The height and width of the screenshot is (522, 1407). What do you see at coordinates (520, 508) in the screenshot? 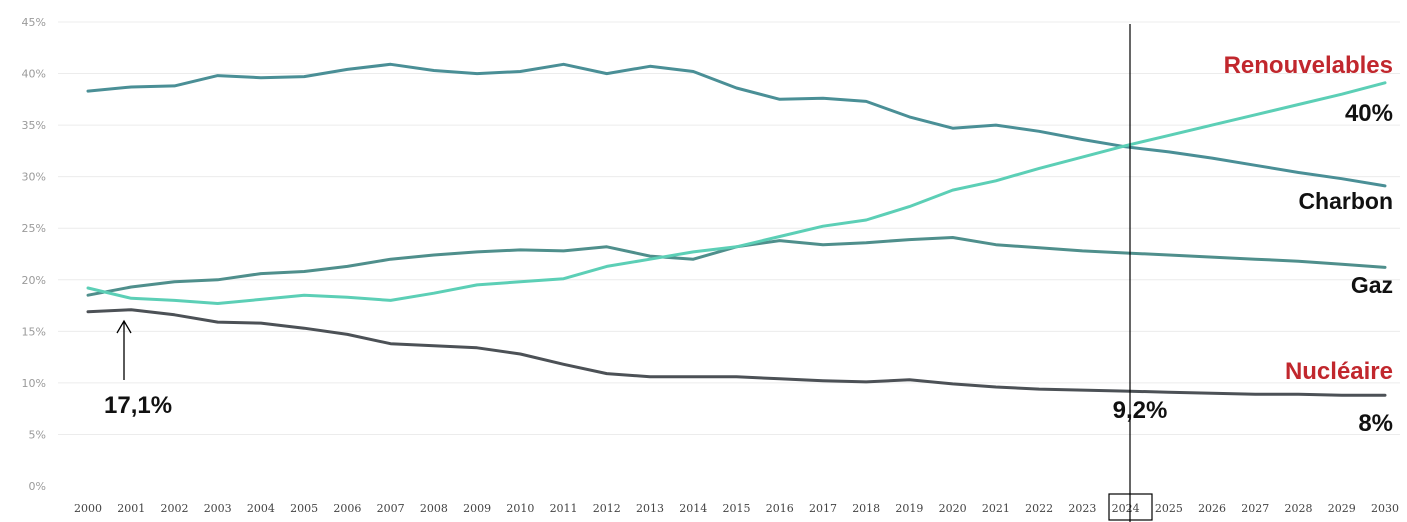
I see `x-tick-label: 2010` at bounding box center [520, 508].